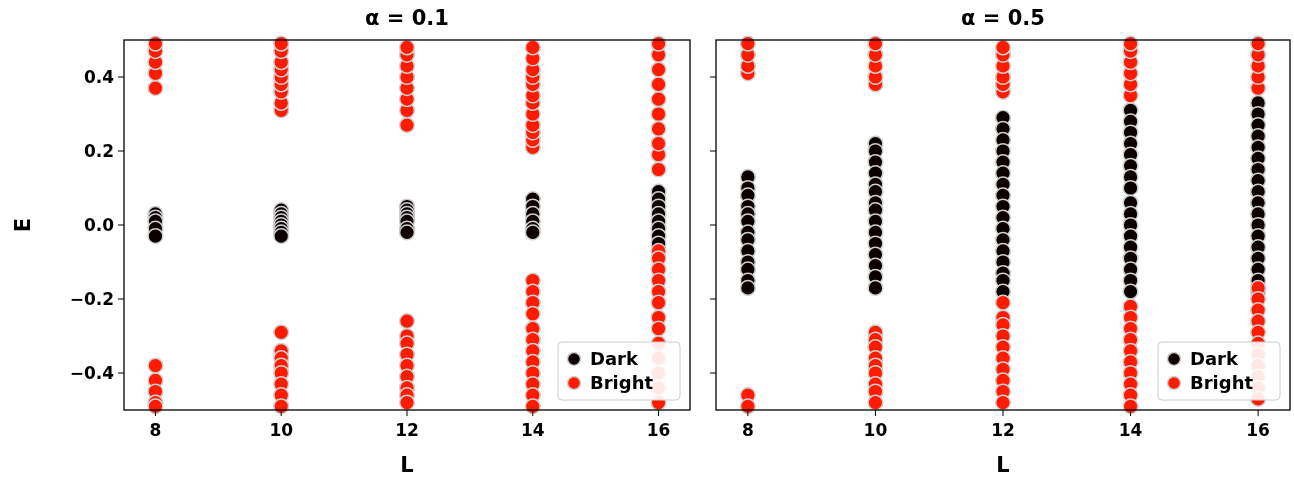 This screenshot has width=1294, height=486. What do you see at coordinates (92, 372) in the screenshot?
I see `y-tick-label: −0.4` at bounding box center [92, 372].